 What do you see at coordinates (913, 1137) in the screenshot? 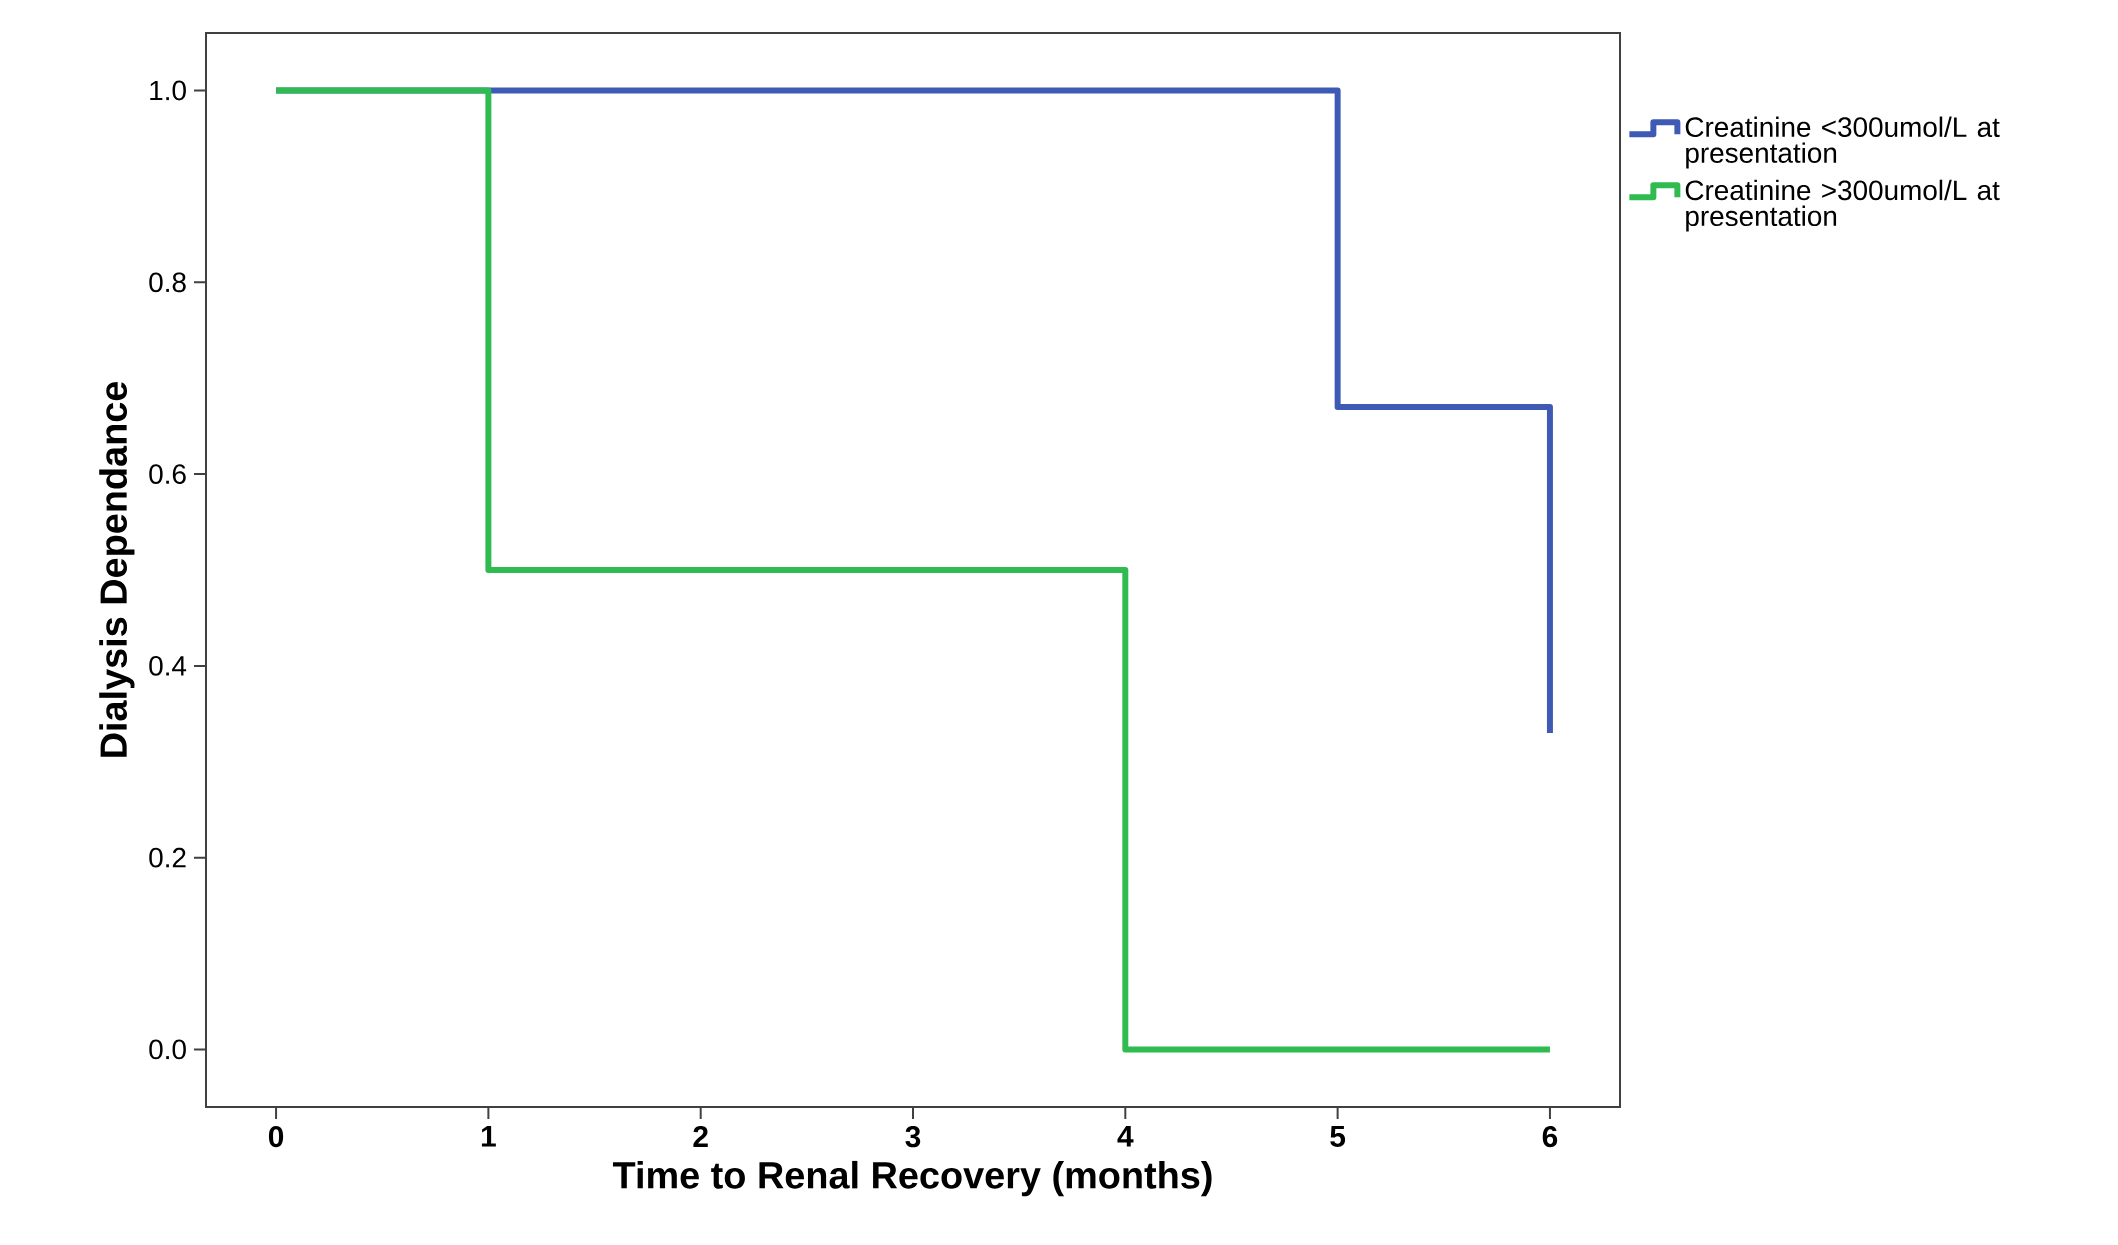
I see `x-tick-label: 3` at bounding box center [913, 1137].